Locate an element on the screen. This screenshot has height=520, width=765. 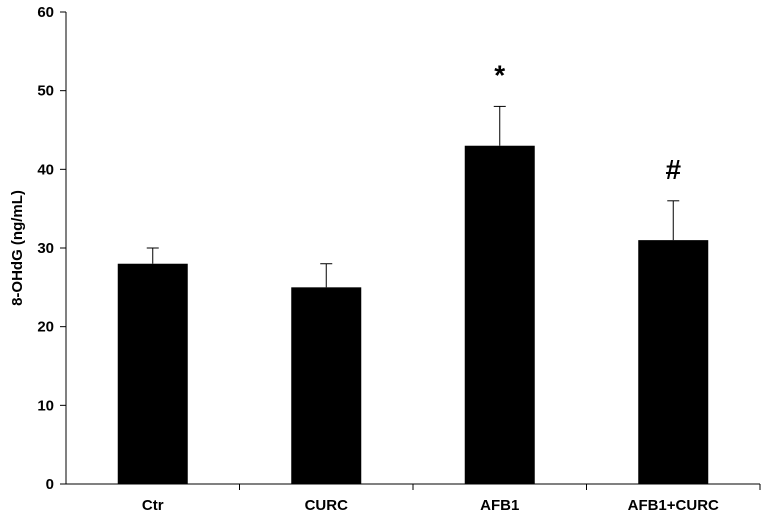
x-tick-label: CURC is located at coordinates (326, 505).